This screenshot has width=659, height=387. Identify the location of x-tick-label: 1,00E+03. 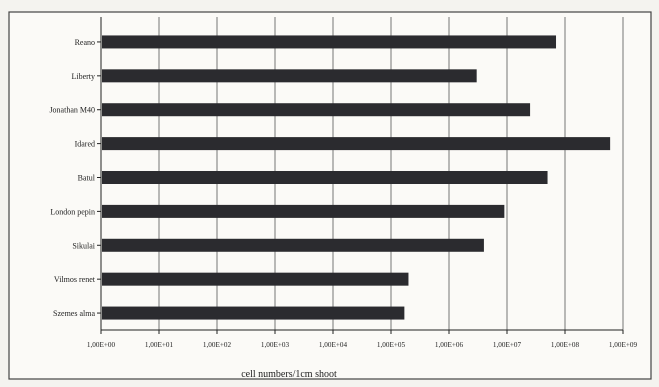
(275, 345).